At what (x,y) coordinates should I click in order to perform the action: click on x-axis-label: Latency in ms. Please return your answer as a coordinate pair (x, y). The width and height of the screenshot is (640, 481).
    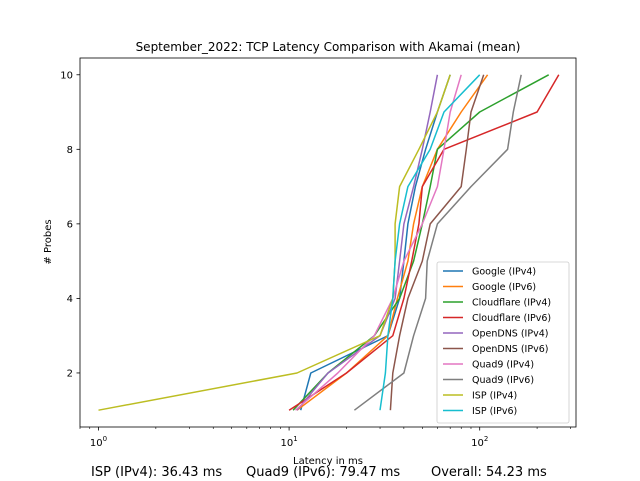
    Looking at the image, I should click on (328, 461).